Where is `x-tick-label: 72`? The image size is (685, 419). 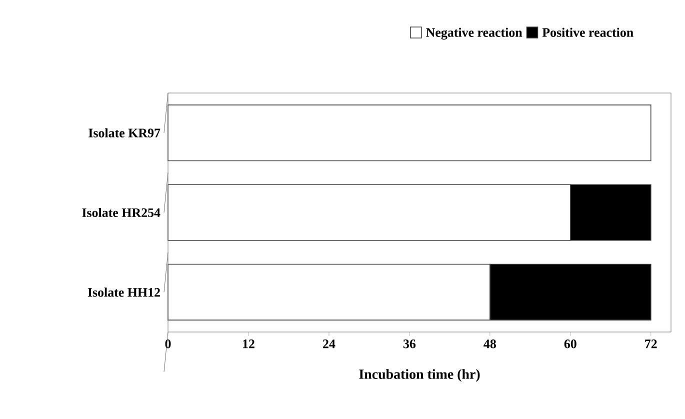 x-tick-label: 72 is located at coordinates (651, 344).